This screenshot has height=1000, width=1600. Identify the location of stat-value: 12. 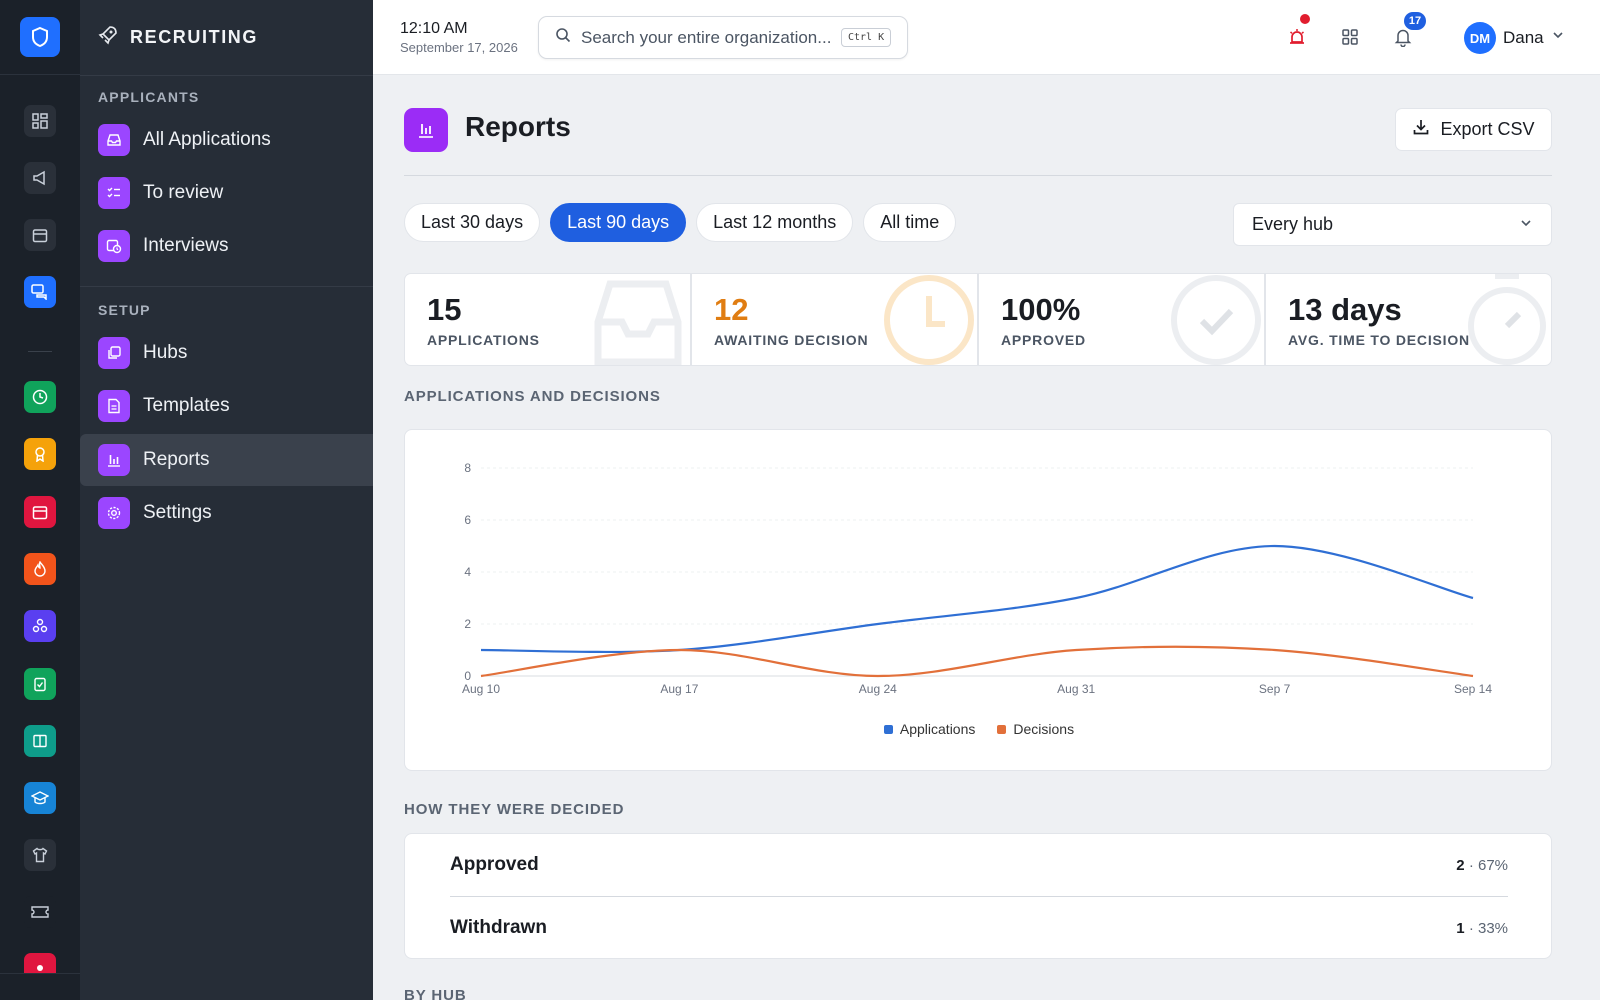
(731, 309).